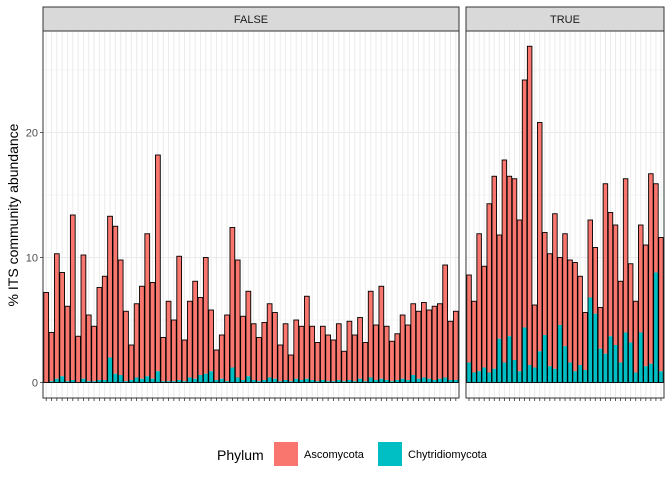  What do you see at coordinates (13, 214) in the screenshot?
I see `y-axis-title: % ITS community abundance` at bounding box center [13, 214].